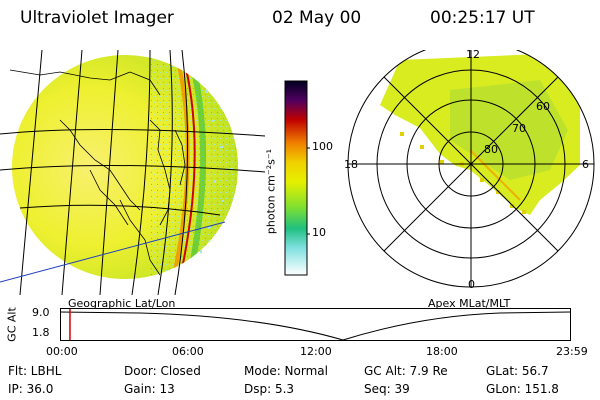 This screenshot has width=600, height=400. Describe the element at coordinates (585, 164) in the screenshot. I see `mlt-label-6: 6` at that location.